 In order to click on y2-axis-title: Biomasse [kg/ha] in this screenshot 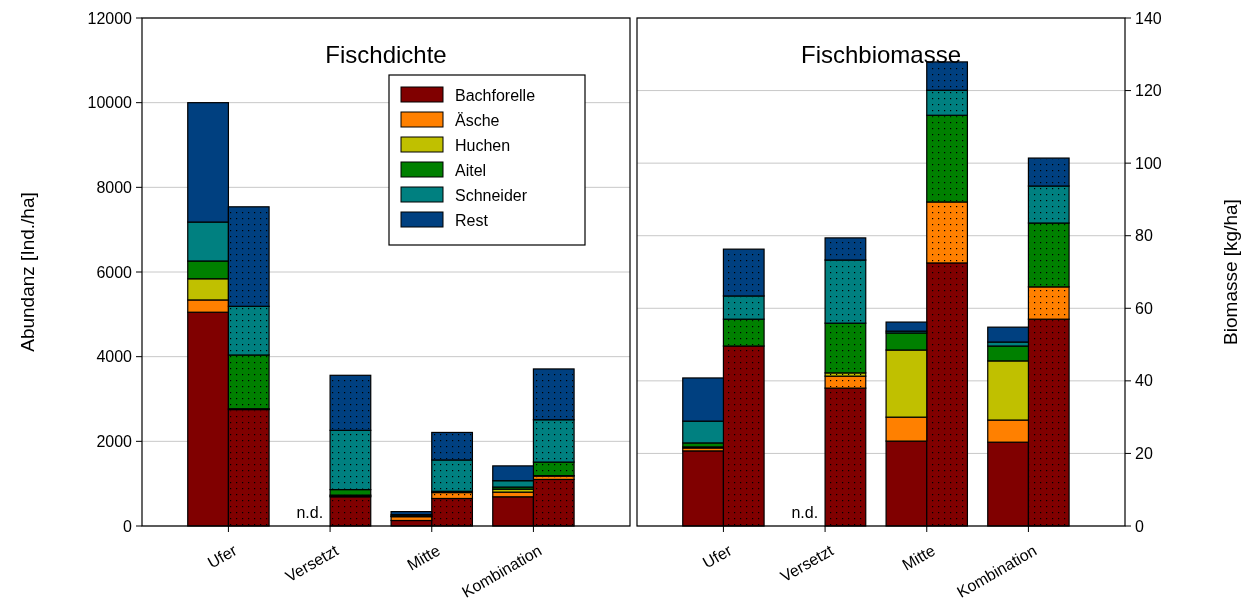, I will do `click(1230, 272)`.